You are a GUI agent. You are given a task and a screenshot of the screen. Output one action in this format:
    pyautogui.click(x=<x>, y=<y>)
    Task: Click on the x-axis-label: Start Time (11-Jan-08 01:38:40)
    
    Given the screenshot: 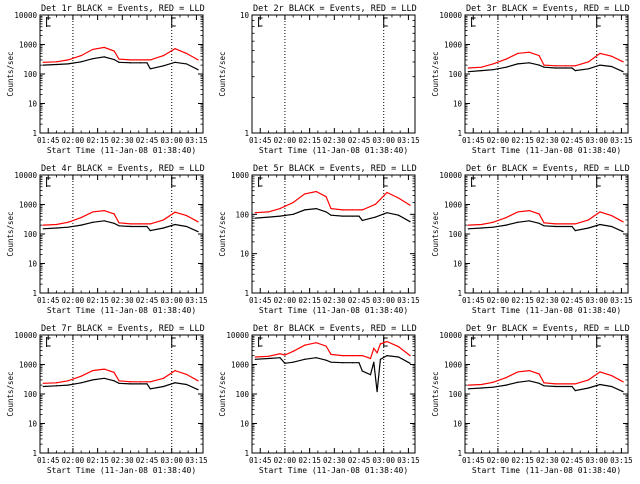 What is the action you would take?
    pyautogui.click(x=546, y=150)
    